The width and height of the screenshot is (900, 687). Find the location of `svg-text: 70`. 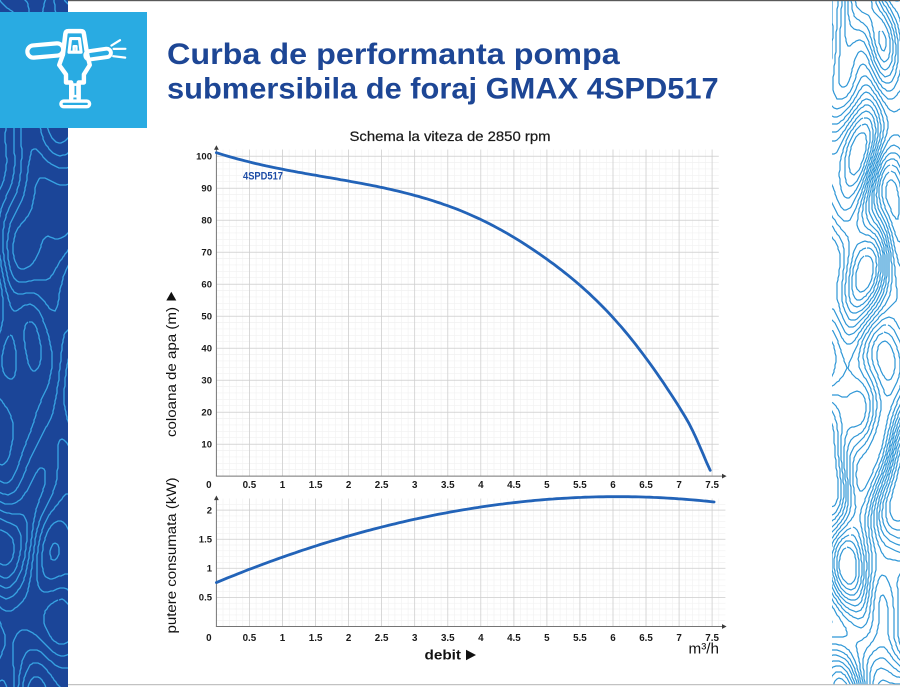

svg-text: 70 is located at coordinates (206, 253).